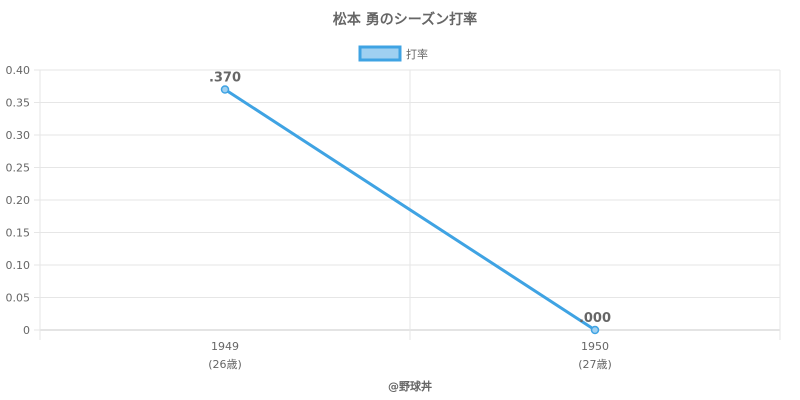 The image size is (800, 400). What do you see at coordinates (18, 135) in the screenshot?
I see `y-tick-label: 0.30` at bounding box center [18, 135].